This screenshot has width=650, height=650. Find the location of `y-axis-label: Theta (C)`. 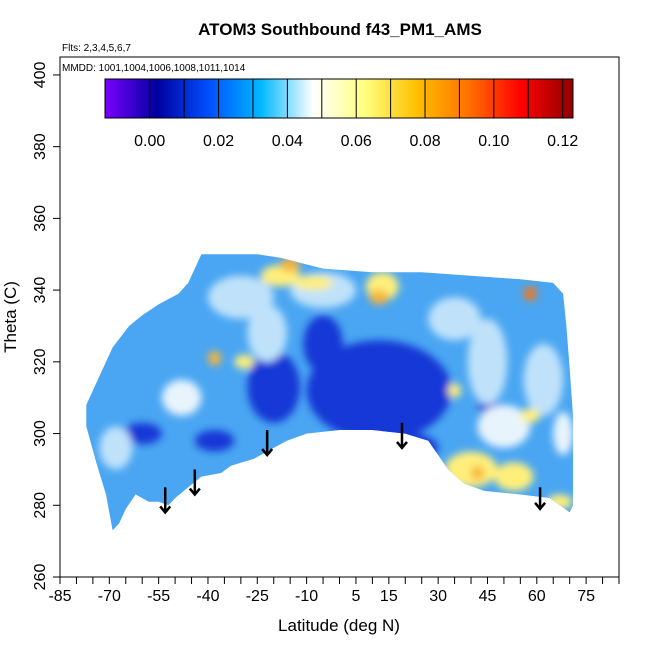

y-axis-label: Theta (C) is located at coordinates (10, 317).